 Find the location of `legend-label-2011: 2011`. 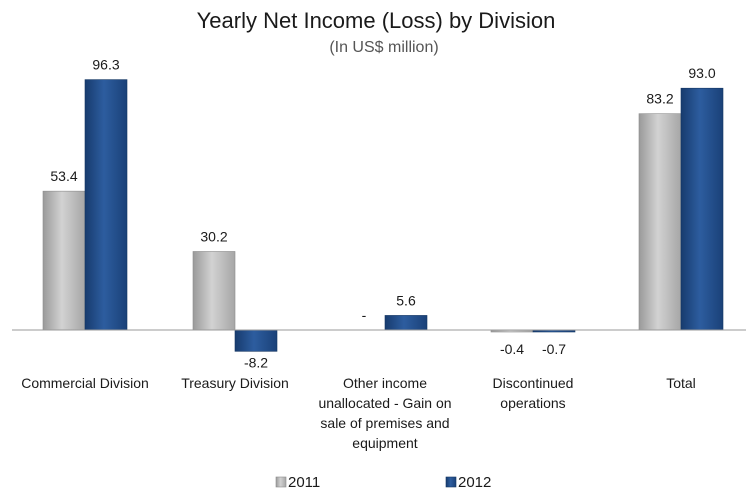

legend-label-2011: 2011 is located at coordinates (304, 482).